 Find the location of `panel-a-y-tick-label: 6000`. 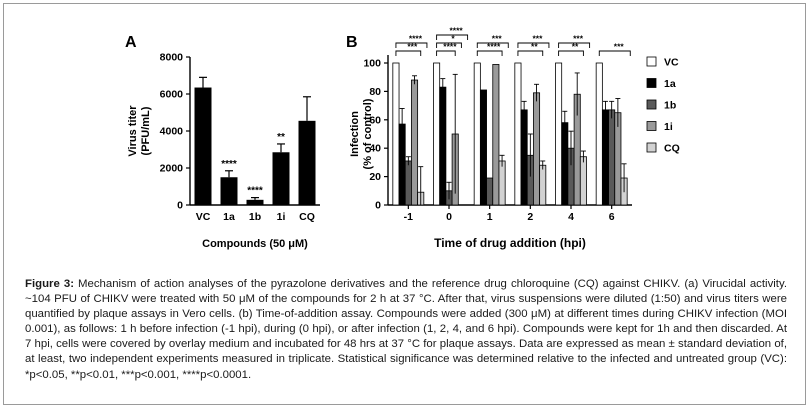

panel-a-y-tick-label: 6000 is located at coordinates (172, 95).